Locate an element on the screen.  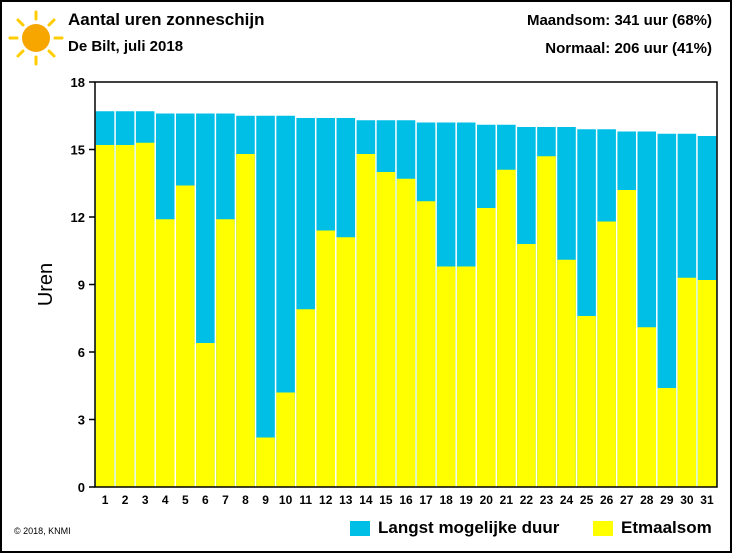
legend-swatch-max-duration is located at coordinates (360, 528).